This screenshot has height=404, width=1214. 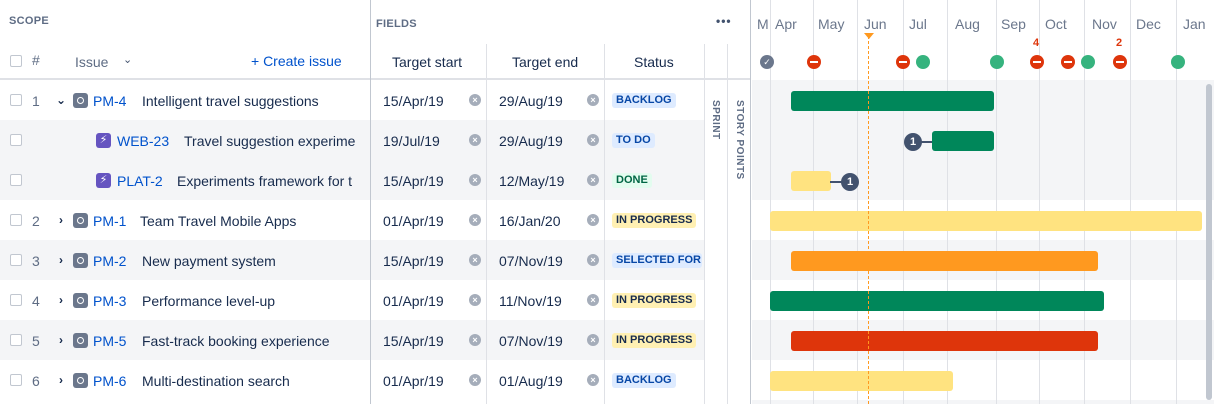 I want to click on issue-title: Performance level-up, so click(x=209, y=301).